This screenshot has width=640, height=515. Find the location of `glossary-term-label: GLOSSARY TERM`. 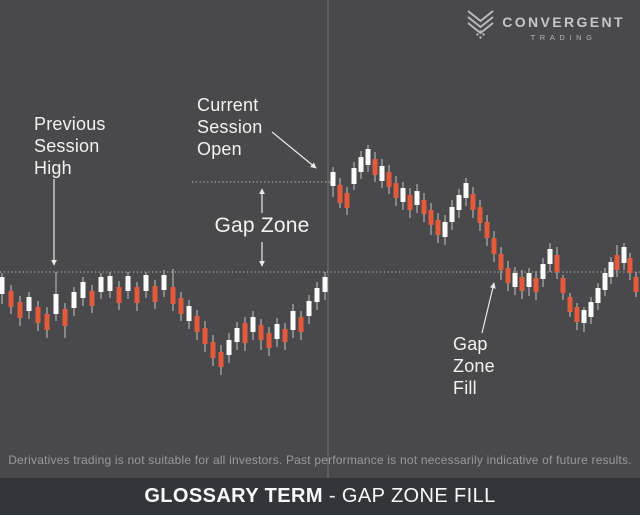

glossary-term-label: GLOSSARY TERM is located at coordinates (233, 496).